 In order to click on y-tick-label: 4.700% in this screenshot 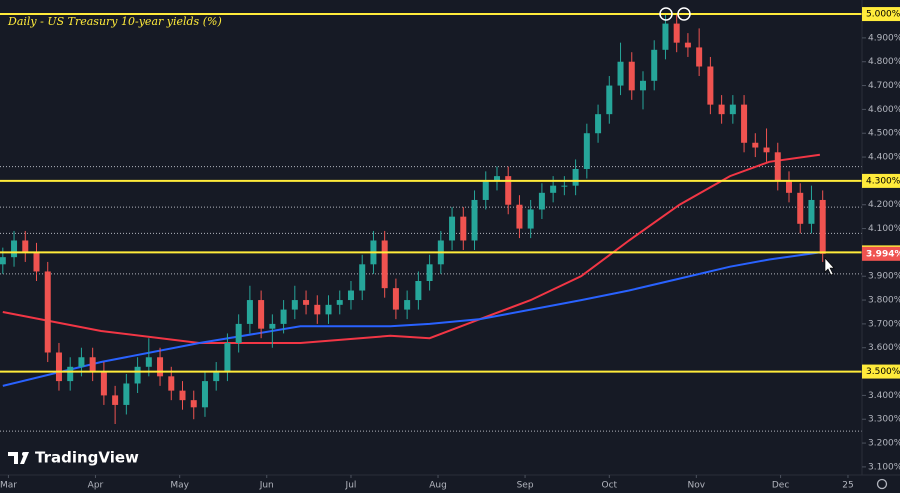, I will do `click(884, 86)`.